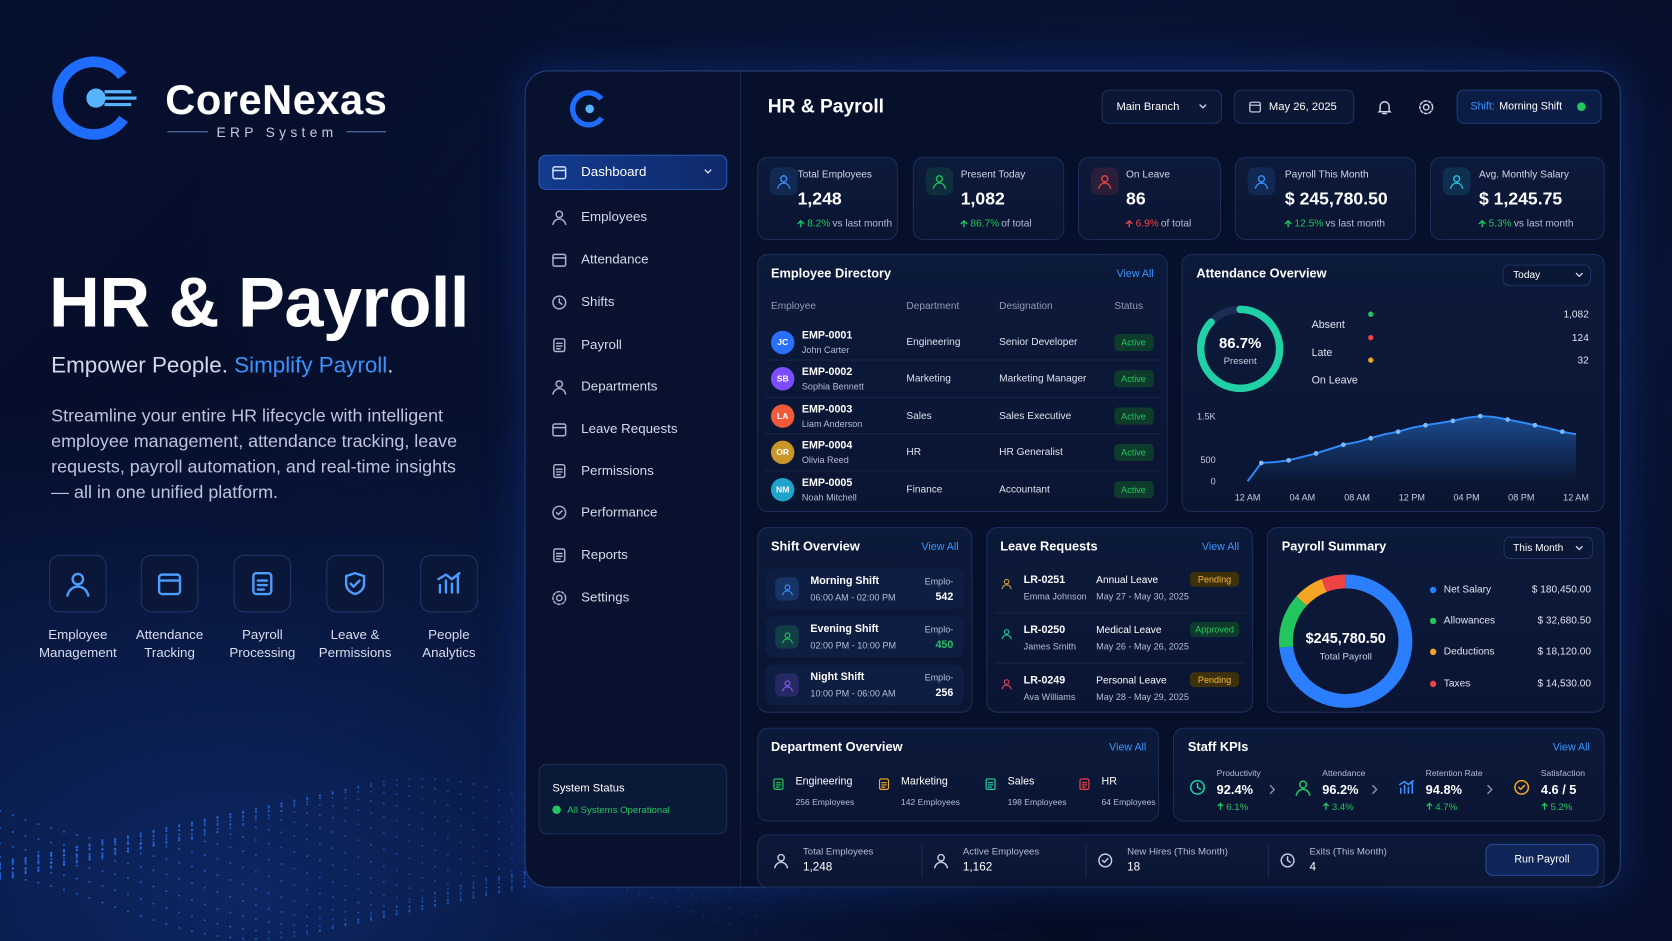  What do you see at coordinates (1148, 175) in the screenshot?
I see `kpi-label: On Leave` at bounding box center [1148, 175].